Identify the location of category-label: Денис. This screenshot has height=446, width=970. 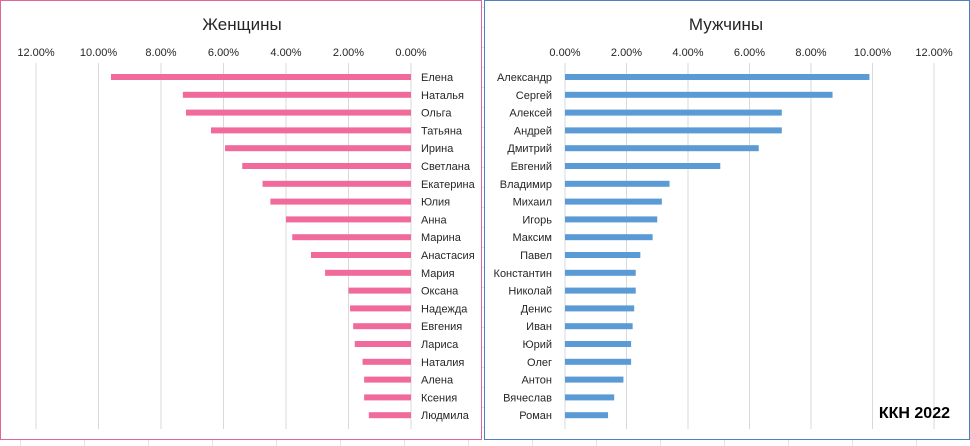
(537, 309).